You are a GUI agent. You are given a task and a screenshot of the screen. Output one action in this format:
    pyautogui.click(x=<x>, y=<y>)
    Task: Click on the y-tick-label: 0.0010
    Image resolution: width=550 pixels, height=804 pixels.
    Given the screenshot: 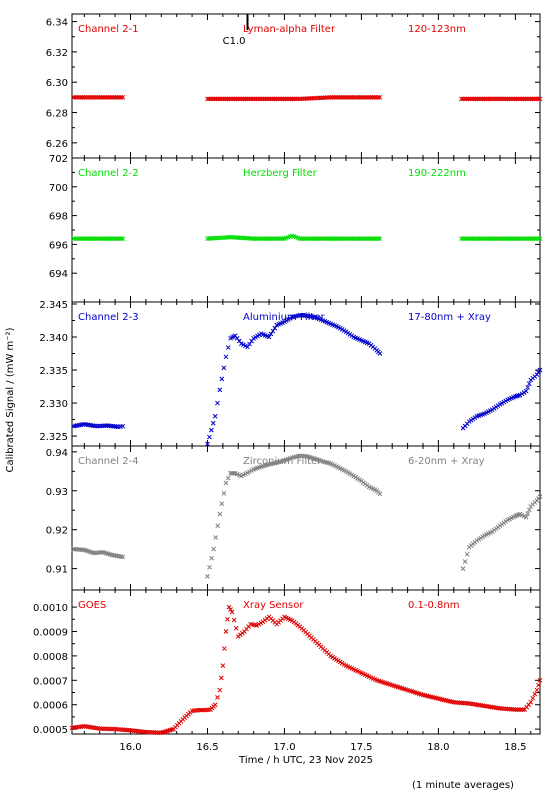 What is the action you would take?
    pyautogui.click(x=50, y=608)
    